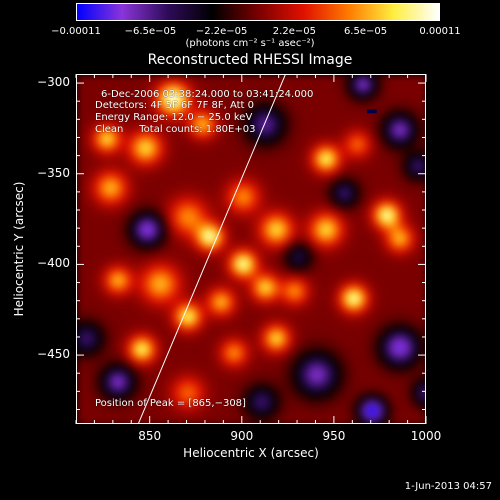 This screenshot has height=500, width=500. I want to click on annotation-energy-range: Energy Range: 12.0 − 25.0 keV, so click(174, 117).